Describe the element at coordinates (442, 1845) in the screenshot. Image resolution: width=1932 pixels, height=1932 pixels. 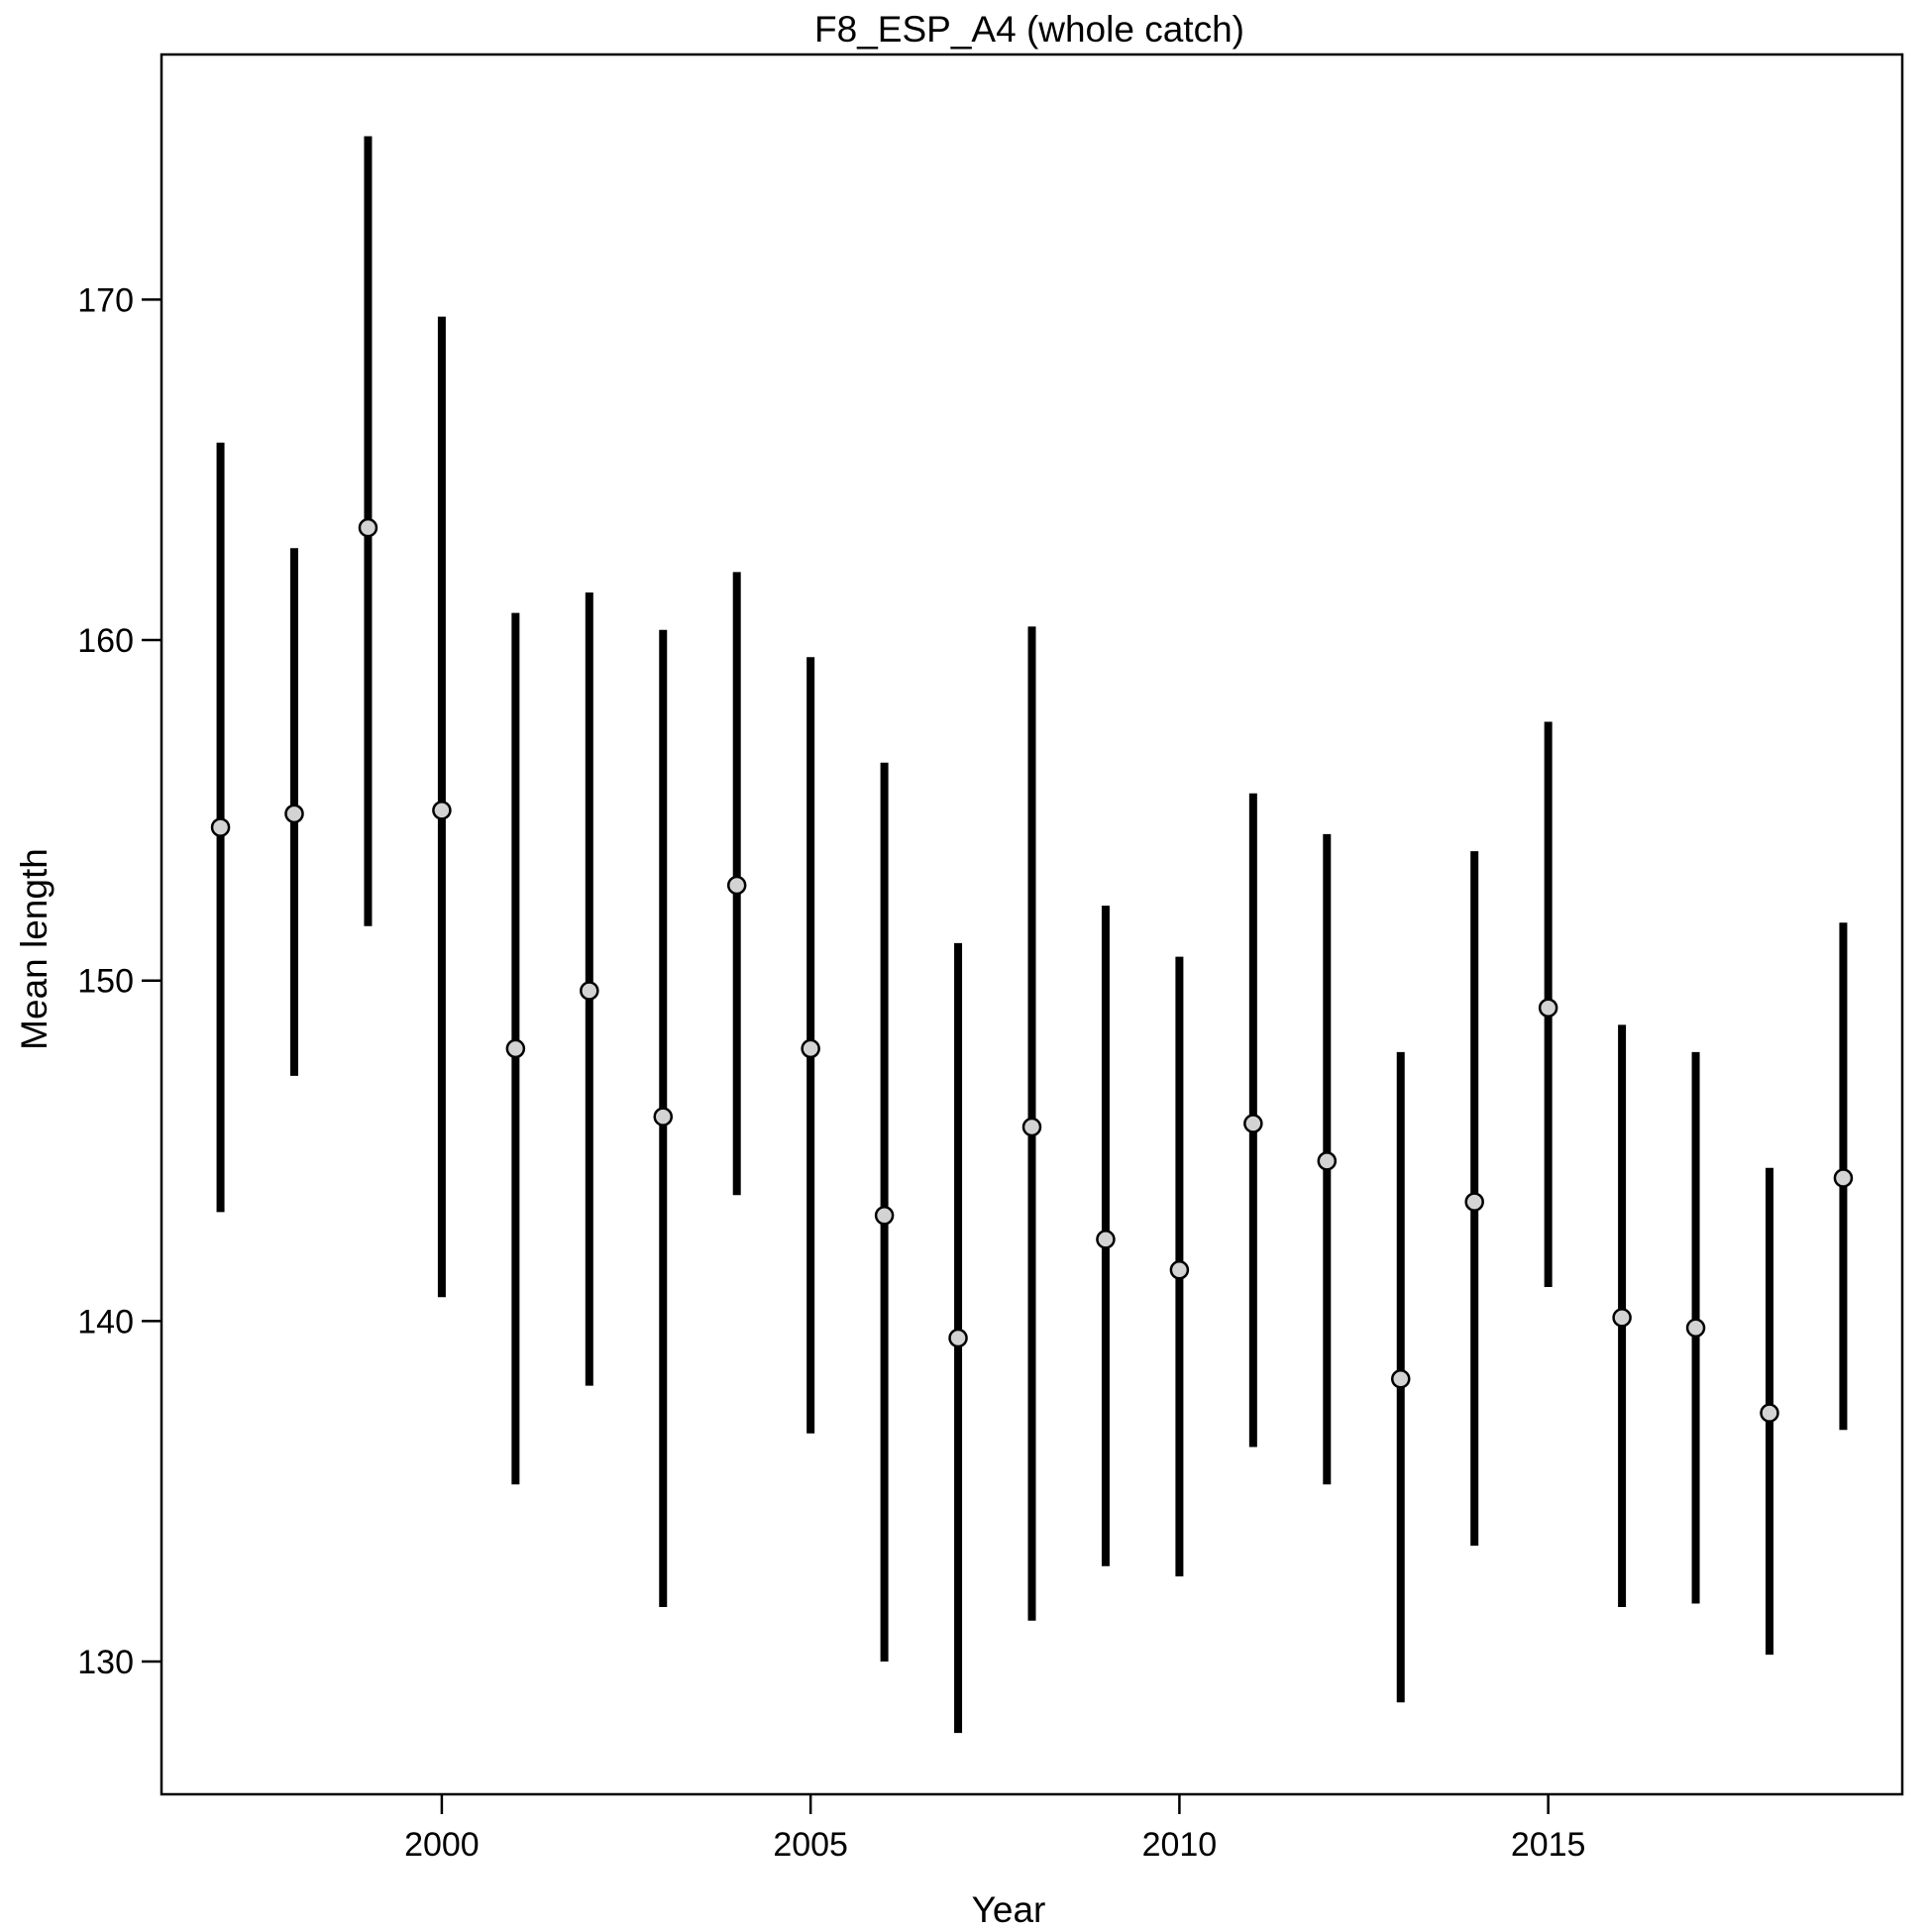
I see `x-tick-label: 2000` at that location.